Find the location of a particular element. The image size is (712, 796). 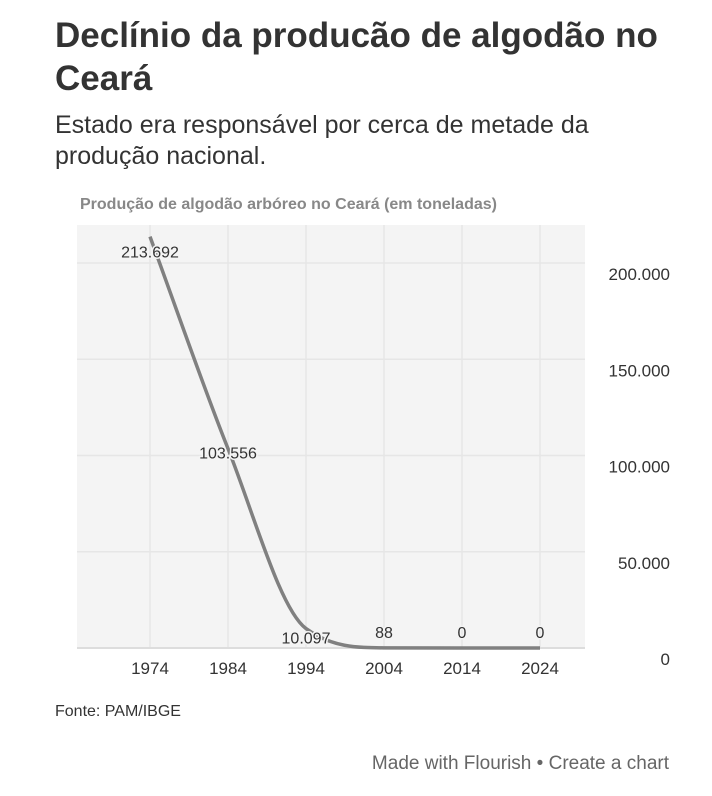

x-tick-label: 2004 is located at coordinates (384, 668).